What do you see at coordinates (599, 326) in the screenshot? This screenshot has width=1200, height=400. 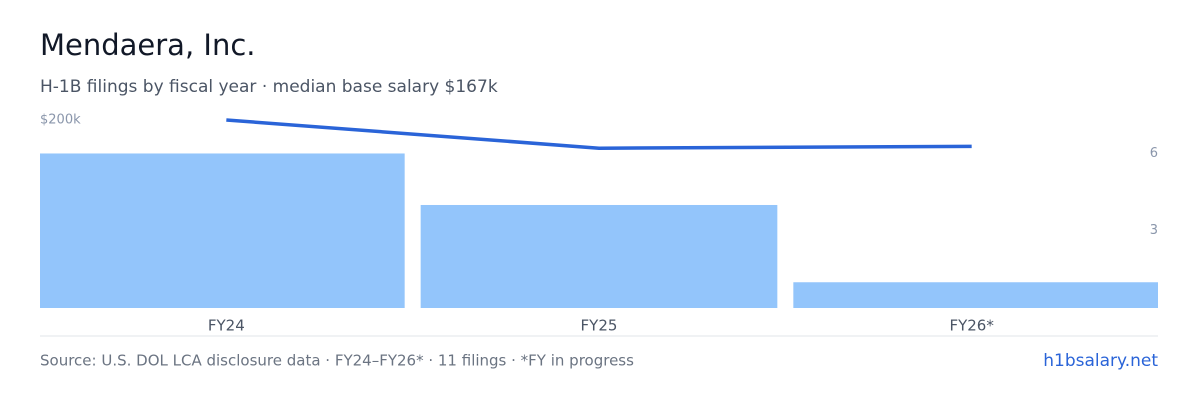 I see `x-tick-label: FY25` at bounding box center [599, 326].